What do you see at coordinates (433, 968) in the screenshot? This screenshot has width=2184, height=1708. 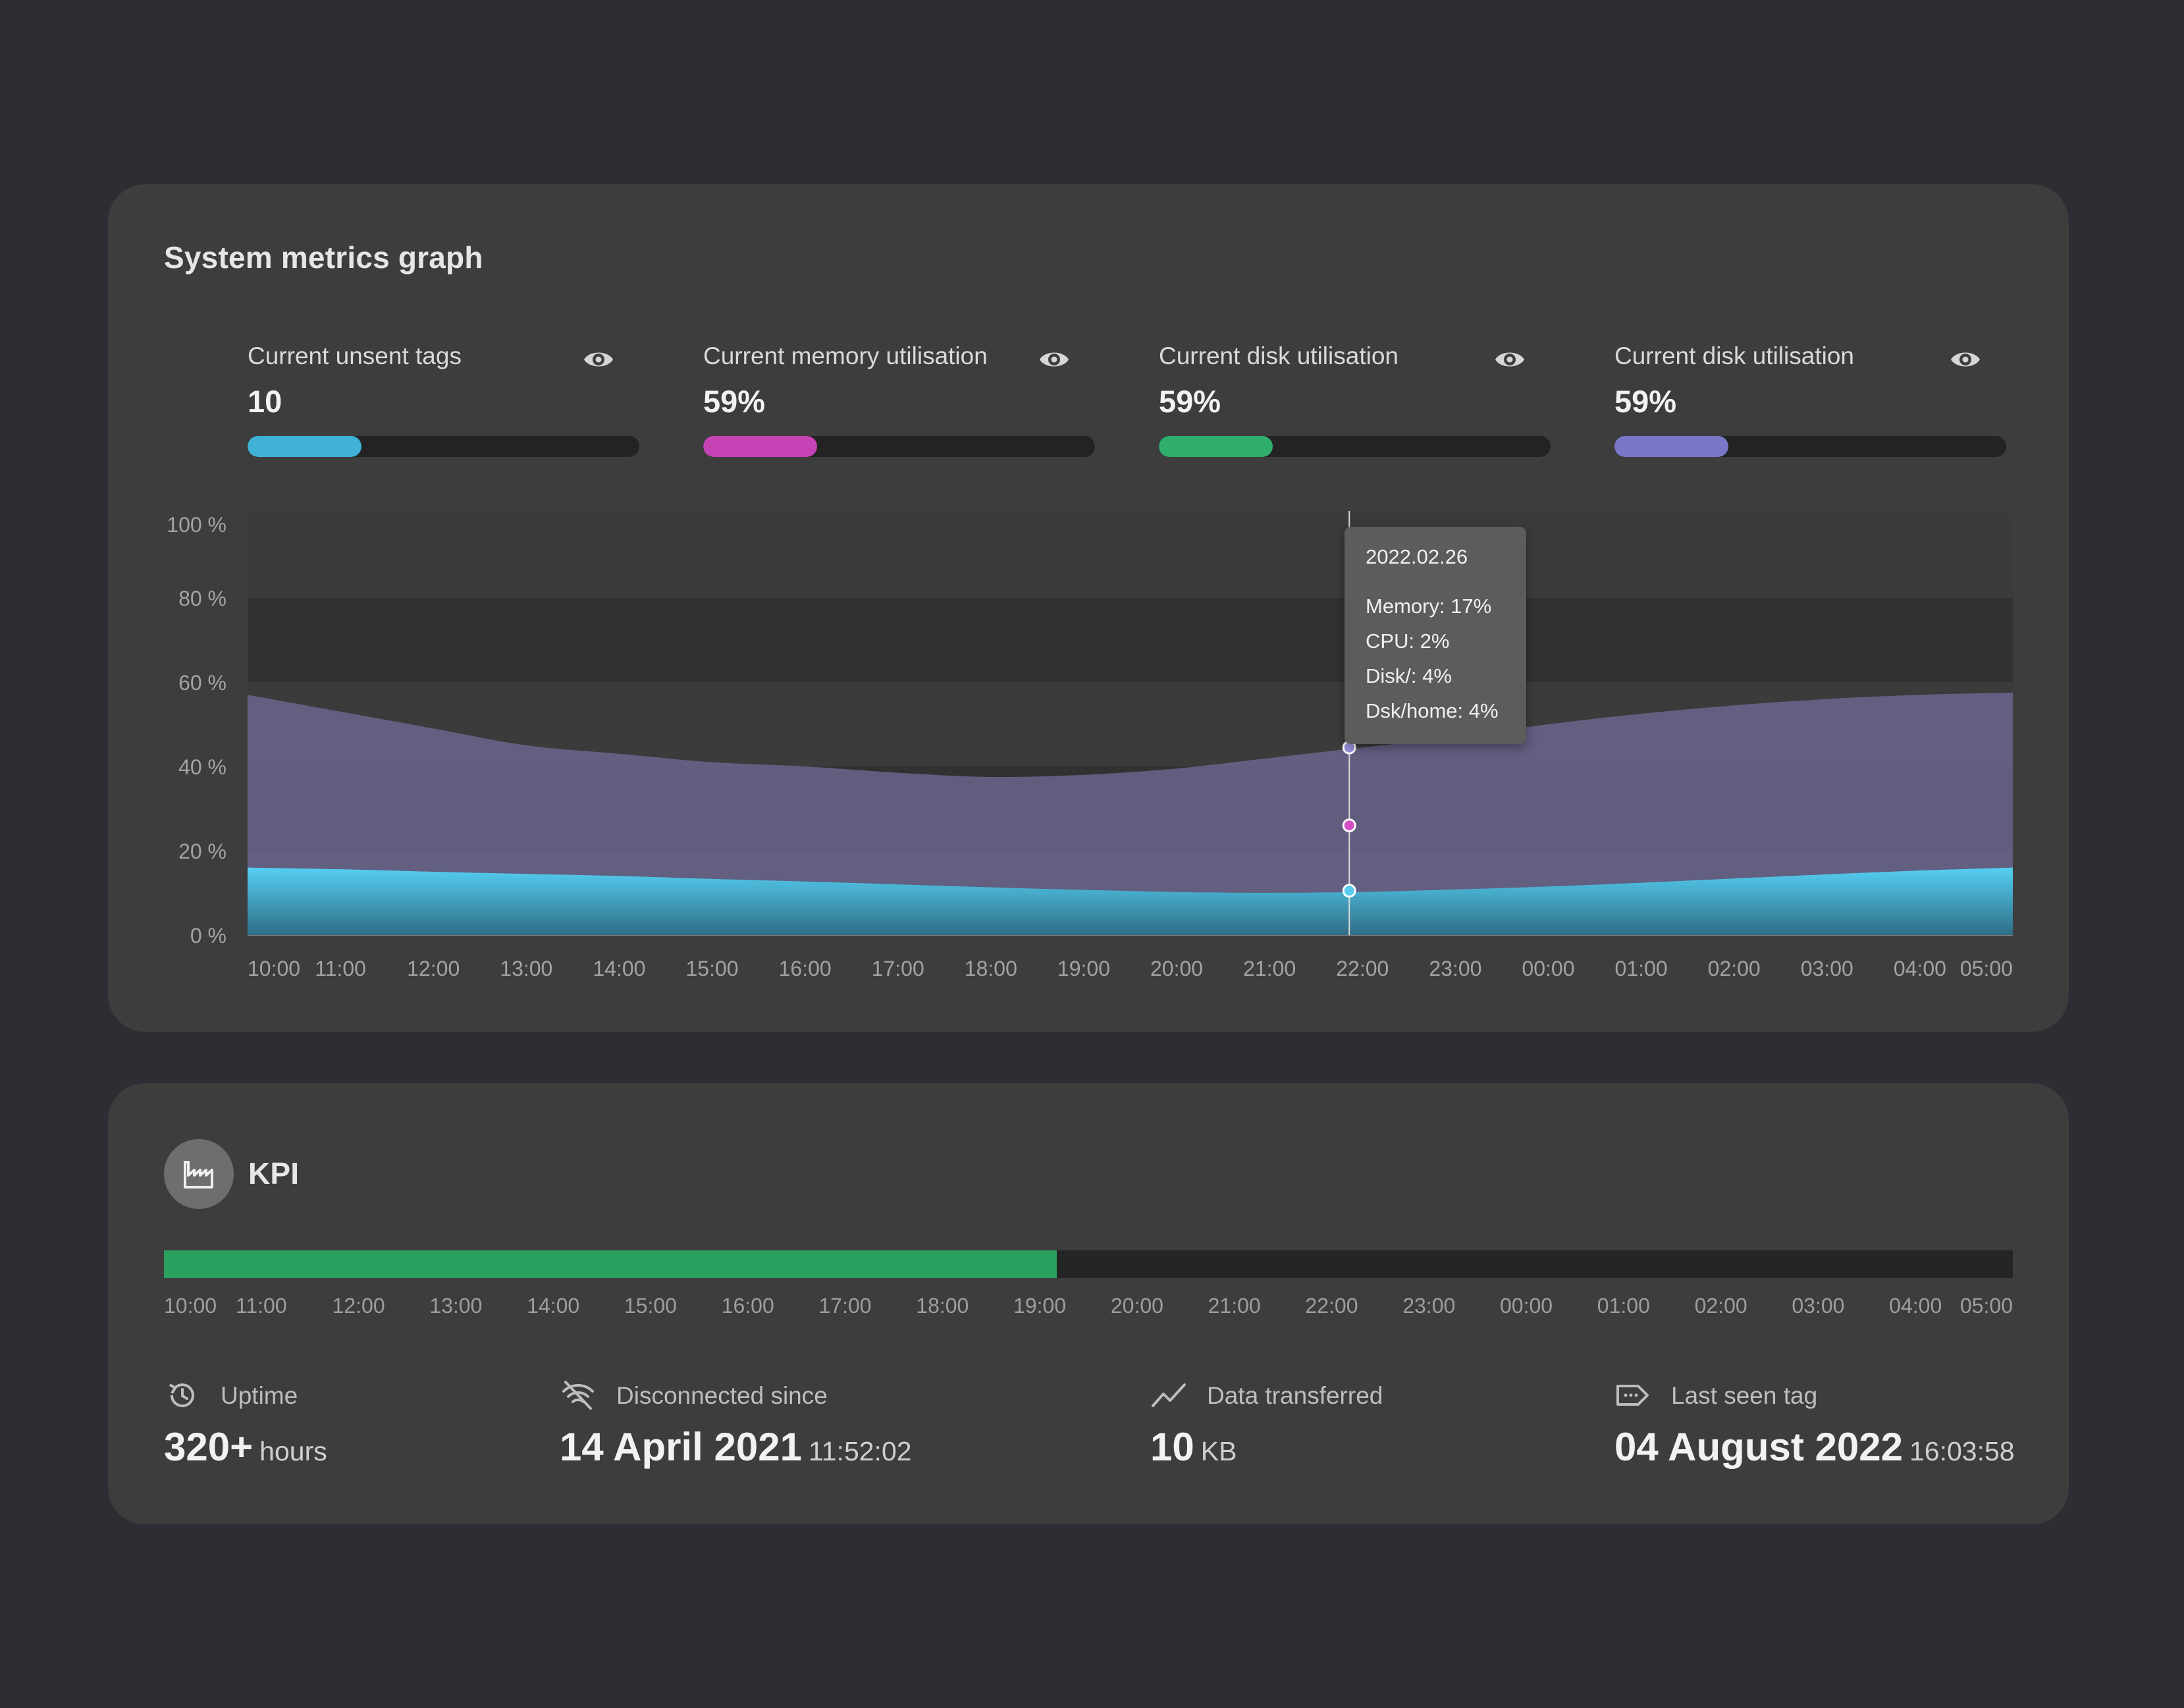 I see `x-tick-label: 12:00` at bounding box center [433, 968].